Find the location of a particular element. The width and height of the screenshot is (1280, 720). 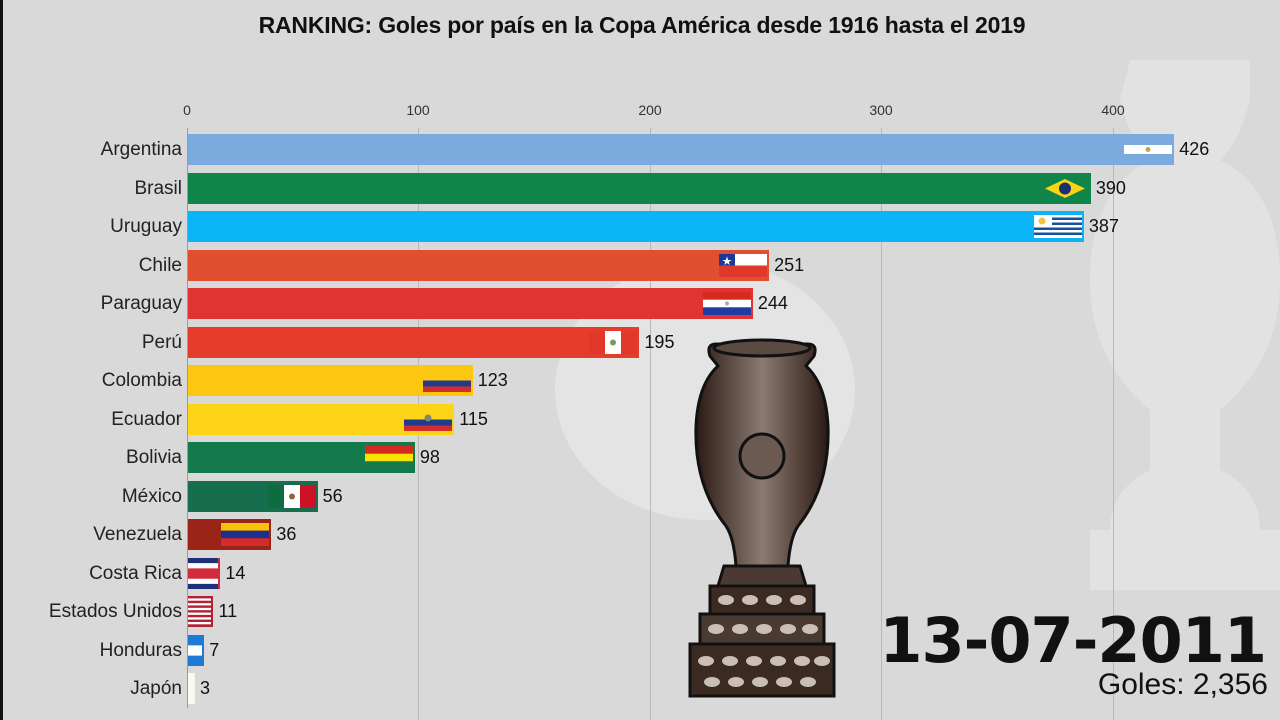

bar-row: México 56 is located at coordinates (640, 496).